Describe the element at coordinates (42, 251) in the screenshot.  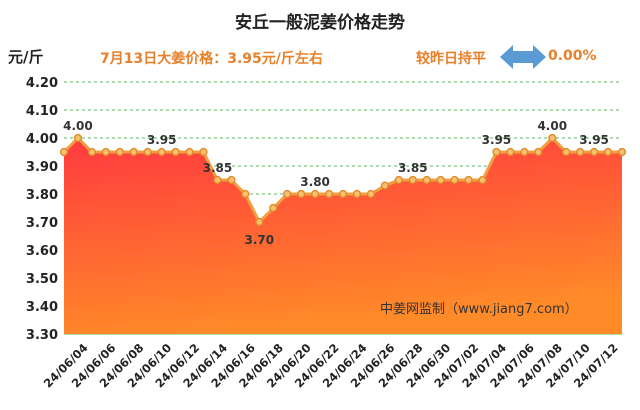
I see `y-tick-label: 3.60` at that location.